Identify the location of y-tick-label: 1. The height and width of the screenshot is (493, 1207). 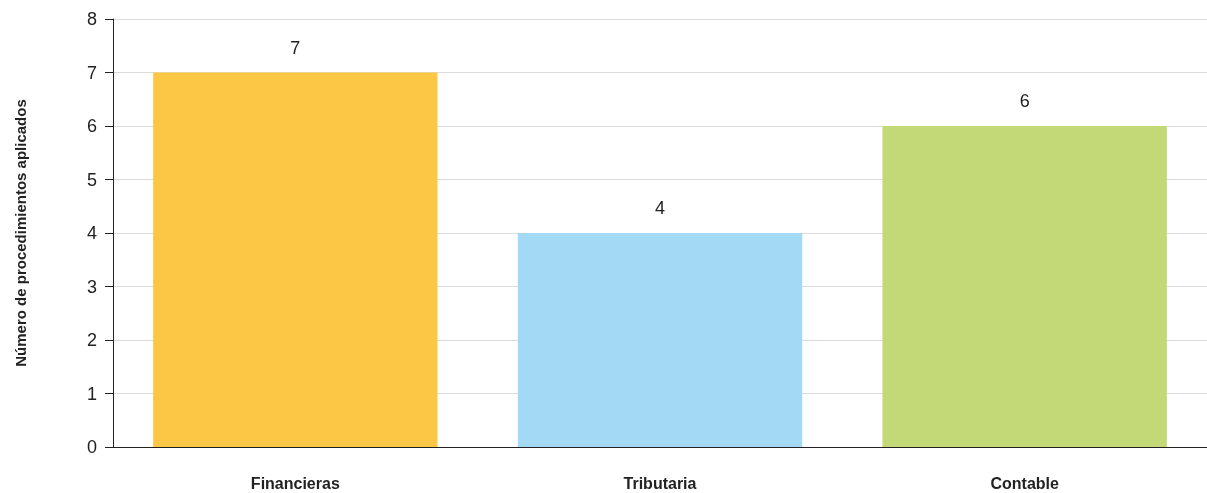
(91, 393).